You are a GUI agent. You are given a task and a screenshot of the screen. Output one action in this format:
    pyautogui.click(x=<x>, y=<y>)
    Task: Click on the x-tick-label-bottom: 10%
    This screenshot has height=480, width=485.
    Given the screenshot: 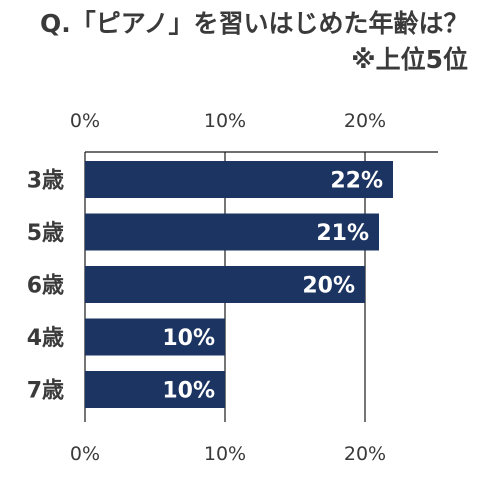 What is the action you would take?
    pyautogui.click(x=225, y=454)
    